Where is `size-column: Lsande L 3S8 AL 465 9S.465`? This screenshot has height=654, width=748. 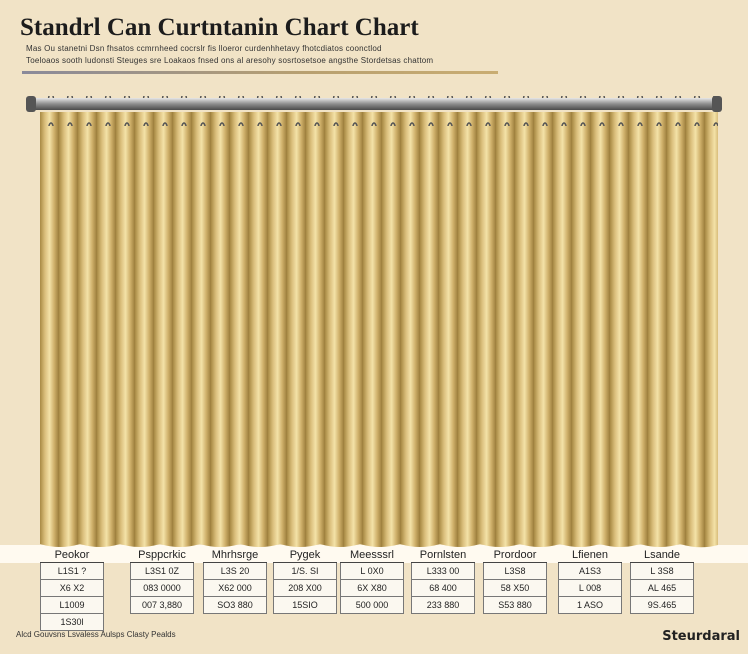
size-column: Lsande L 3S8 AL 465 9S.465 is located at coordinates (662, 581).